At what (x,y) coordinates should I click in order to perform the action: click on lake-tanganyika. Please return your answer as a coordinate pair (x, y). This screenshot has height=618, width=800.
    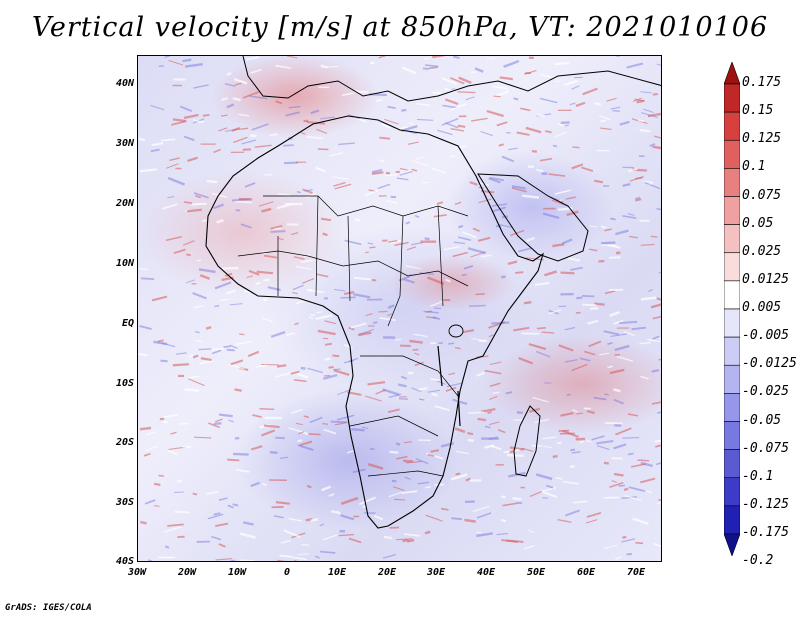
    Looking at the image, I should click on (440, 366).